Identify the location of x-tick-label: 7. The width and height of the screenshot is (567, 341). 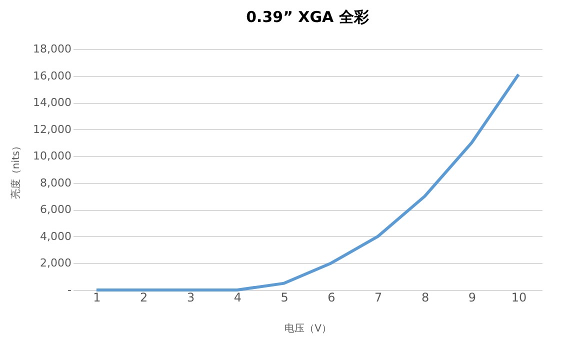
(378, 297).